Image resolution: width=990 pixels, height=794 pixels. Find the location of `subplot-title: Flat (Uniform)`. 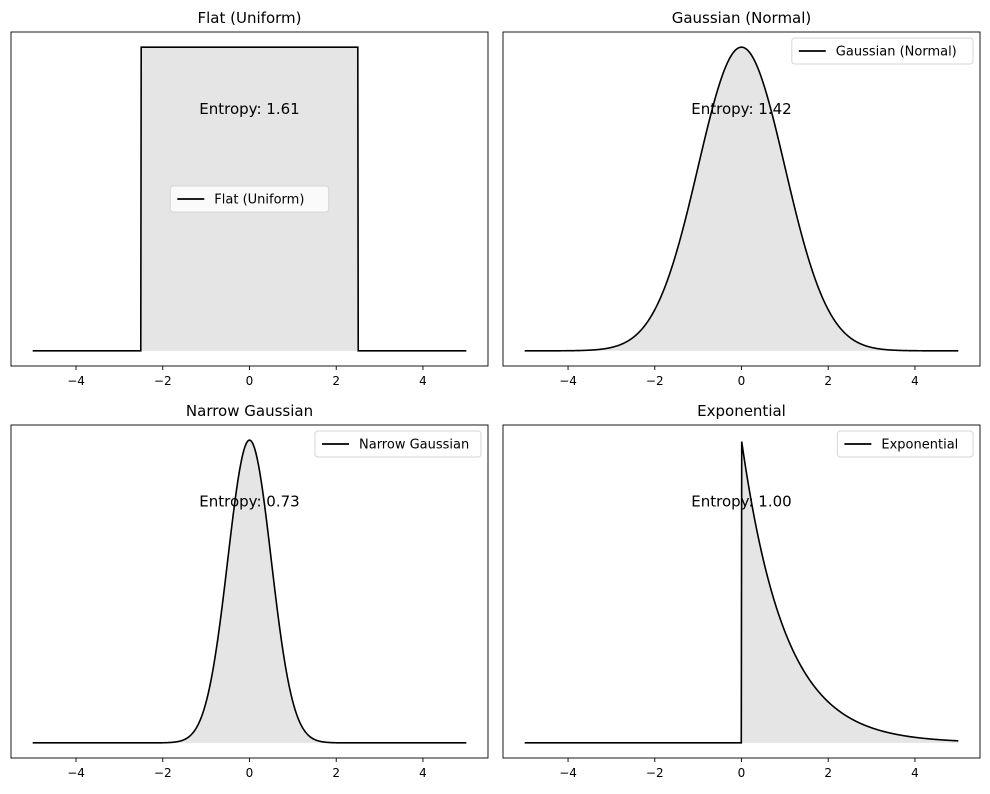

subplot-title: Flat (Uniform) is located at coordinates (250, 18).